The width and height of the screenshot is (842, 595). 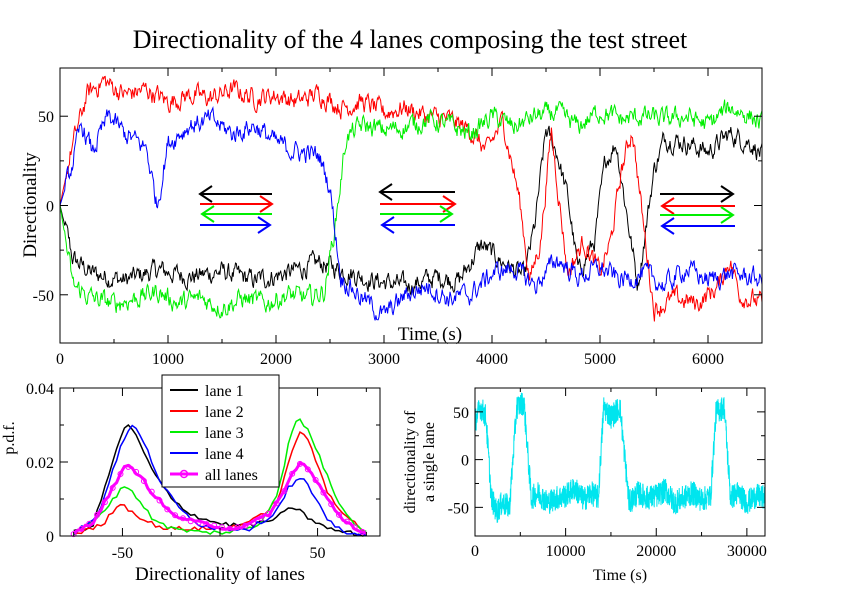 What do you see at coordinates (122, 553) in the screenshot?
I see `pdf-xtick-label: -50` at bounding box center [122, 553].